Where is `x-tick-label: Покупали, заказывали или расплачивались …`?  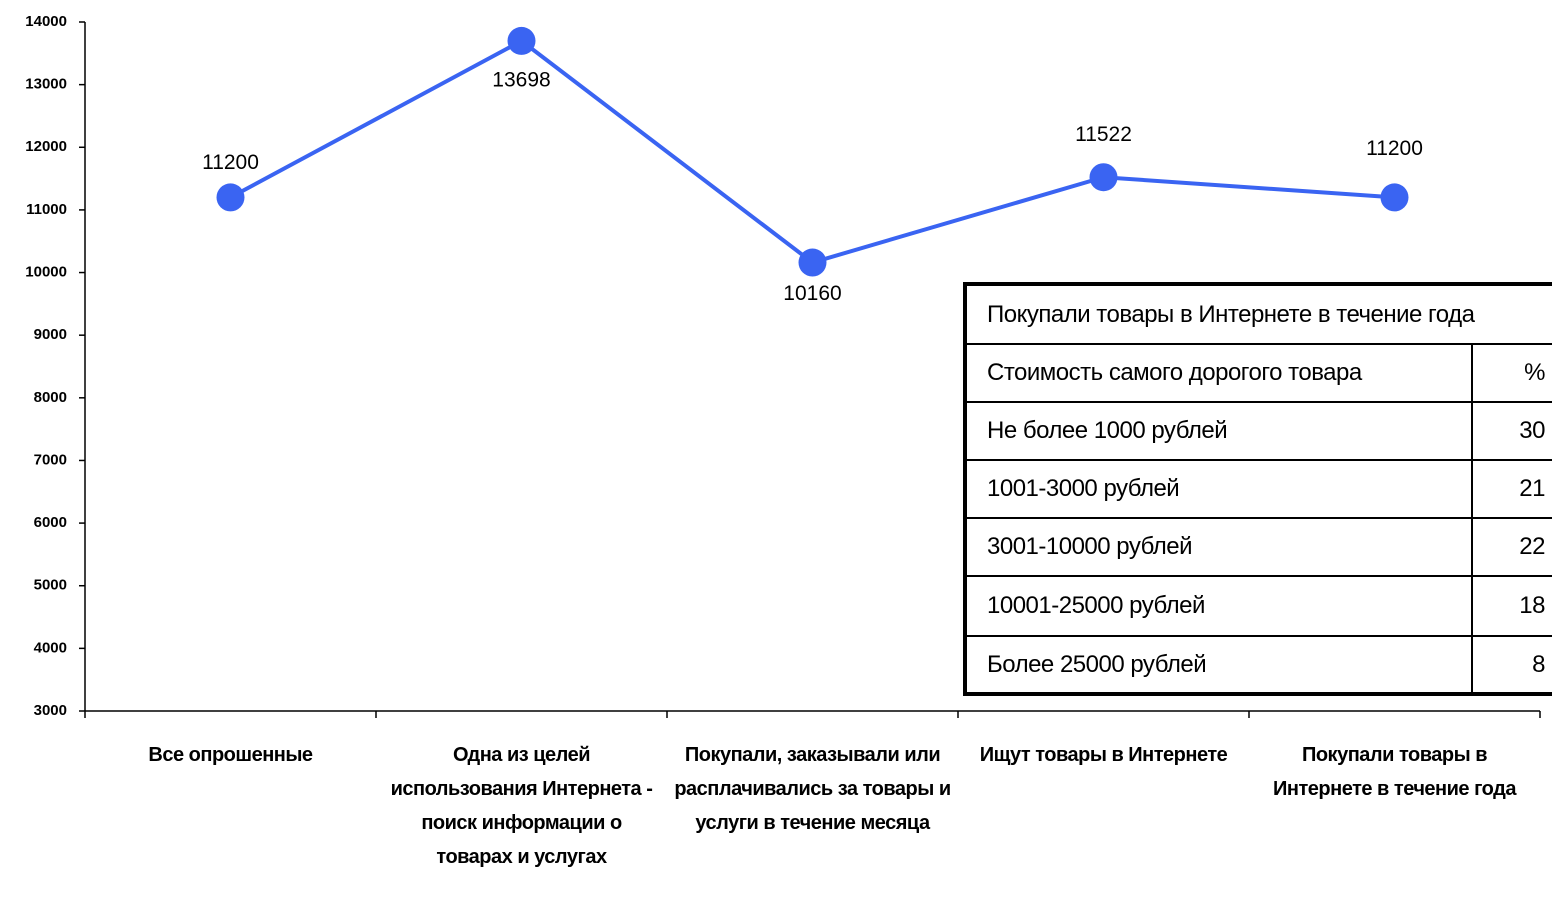
x-tick-label: Покупали, заказывали или расплачивались … is located at coordinates (812, 789).